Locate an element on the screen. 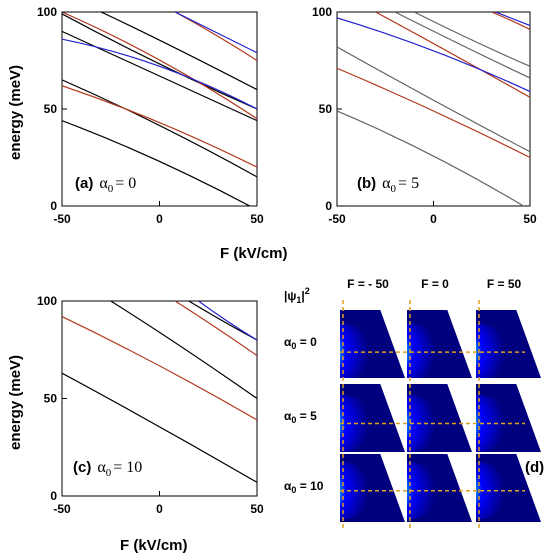 Image resolution: width=550 pixels, height=557 pixels. heatmap-row-label: α0 = 10 is located at coordinates (304, 487).